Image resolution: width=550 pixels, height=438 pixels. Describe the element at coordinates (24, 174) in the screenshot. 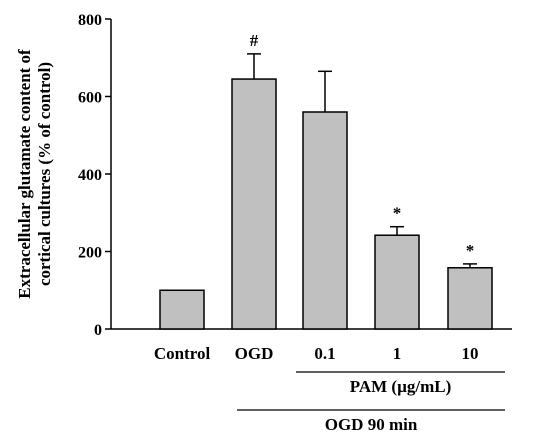

I see `y-axis-label-line1: Extracellular glutamate content of` at that location.